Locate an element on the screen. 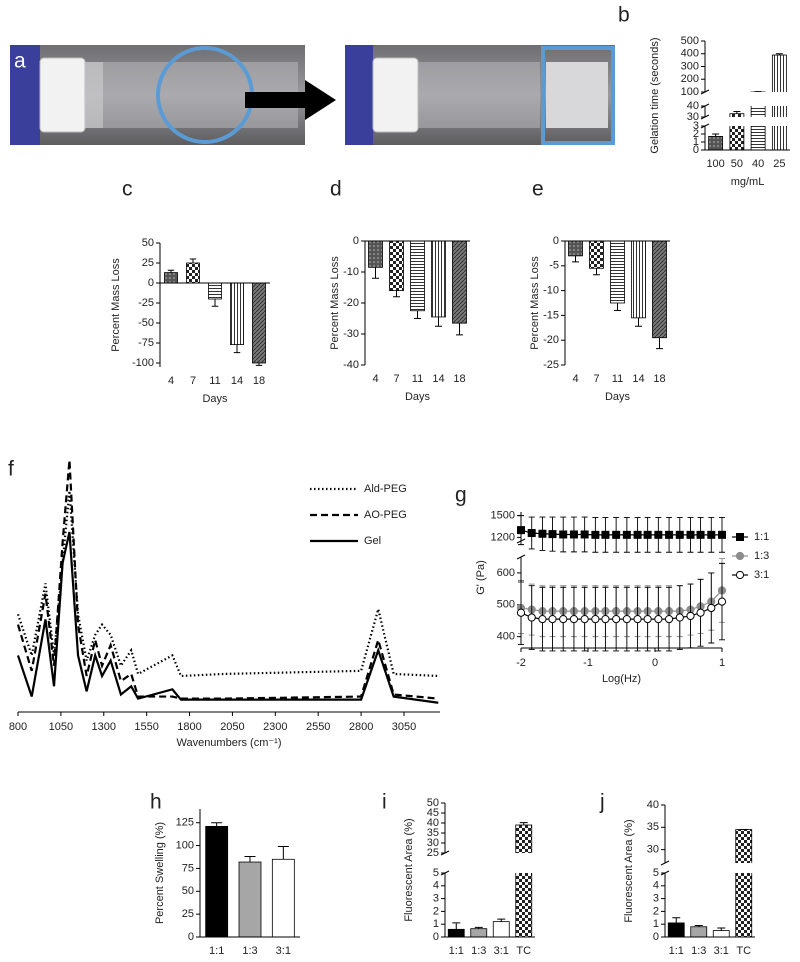  legend-marker is located at coordinates (740, 556).